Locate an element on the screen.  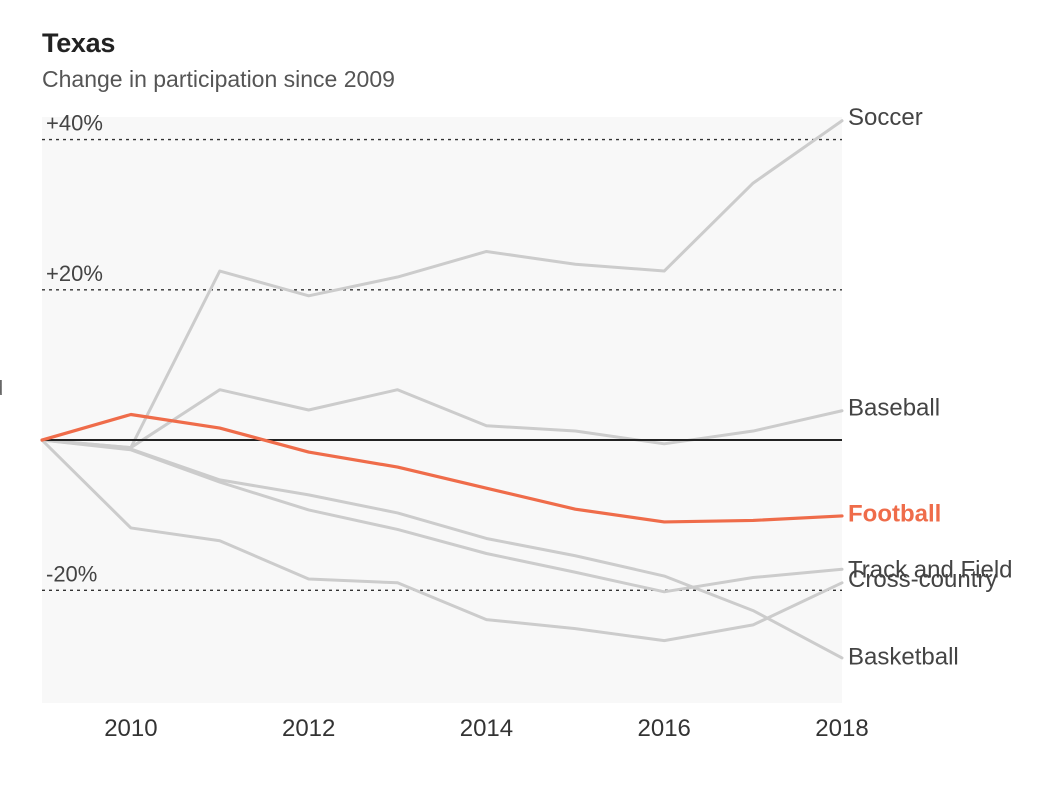
series-label-basketball: Basketball is located at coordinates (903, 656).